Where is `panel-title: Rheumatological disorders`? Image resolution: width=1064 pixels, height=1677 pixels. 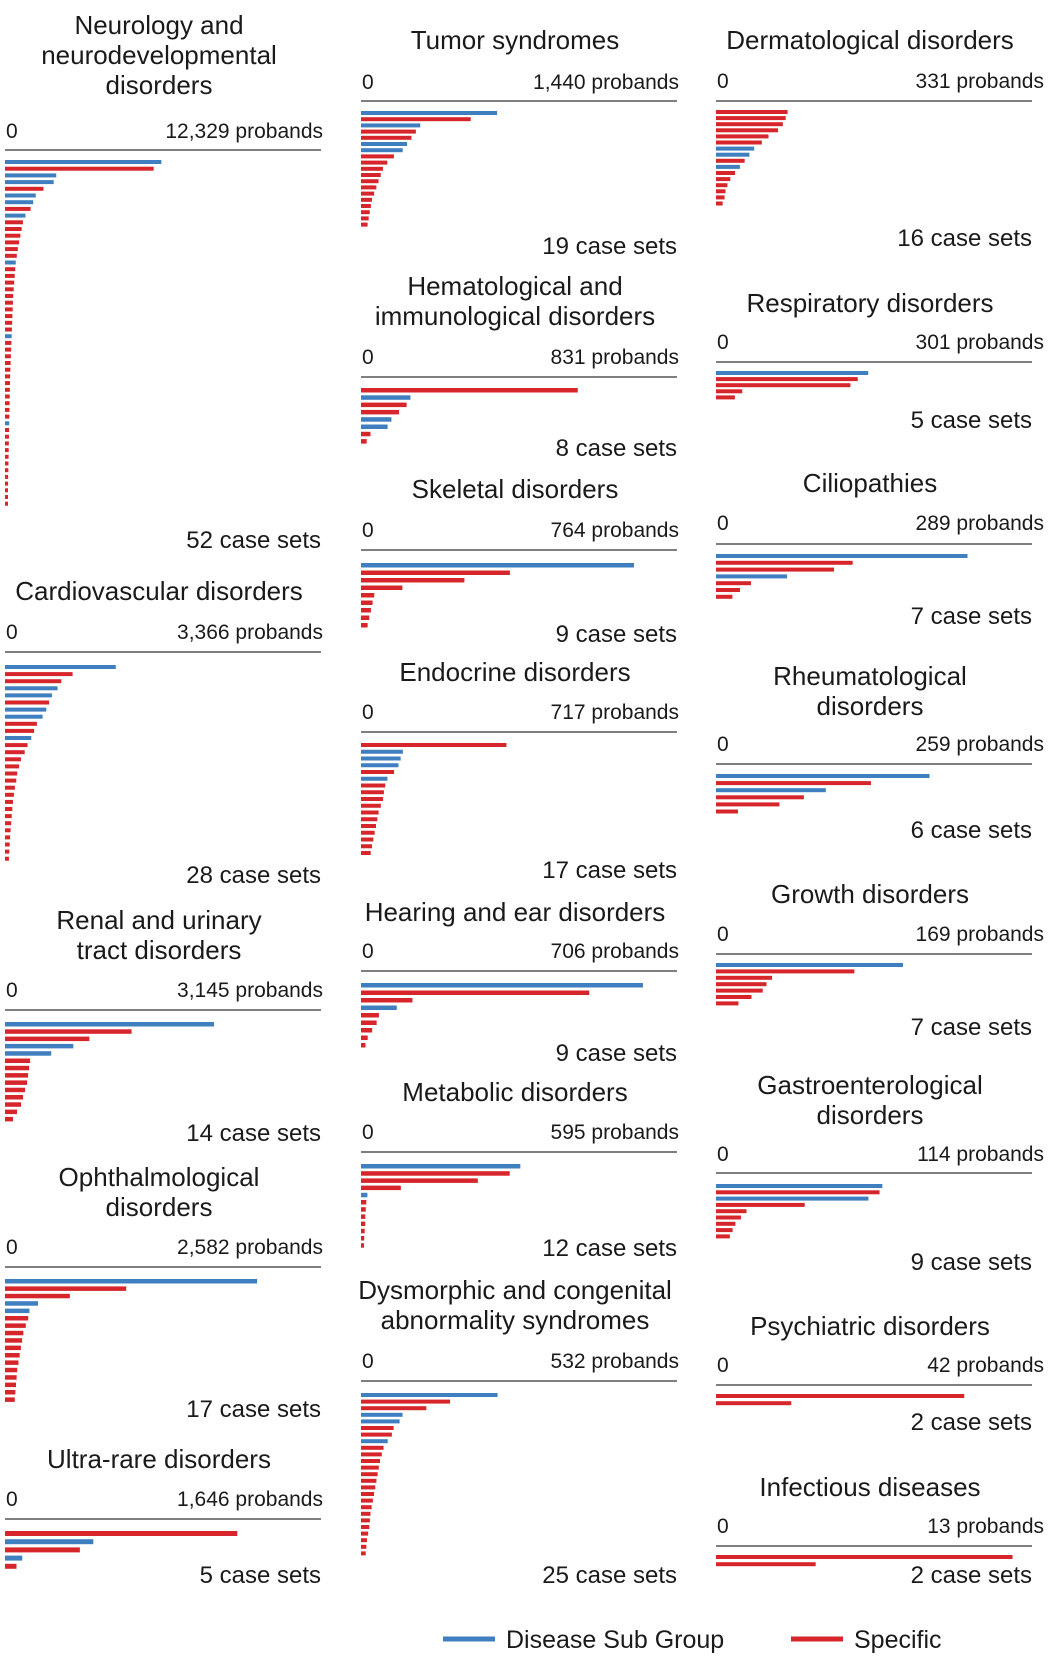 panel-title: Rheumatological disorders is located at coordinates (870, 691).